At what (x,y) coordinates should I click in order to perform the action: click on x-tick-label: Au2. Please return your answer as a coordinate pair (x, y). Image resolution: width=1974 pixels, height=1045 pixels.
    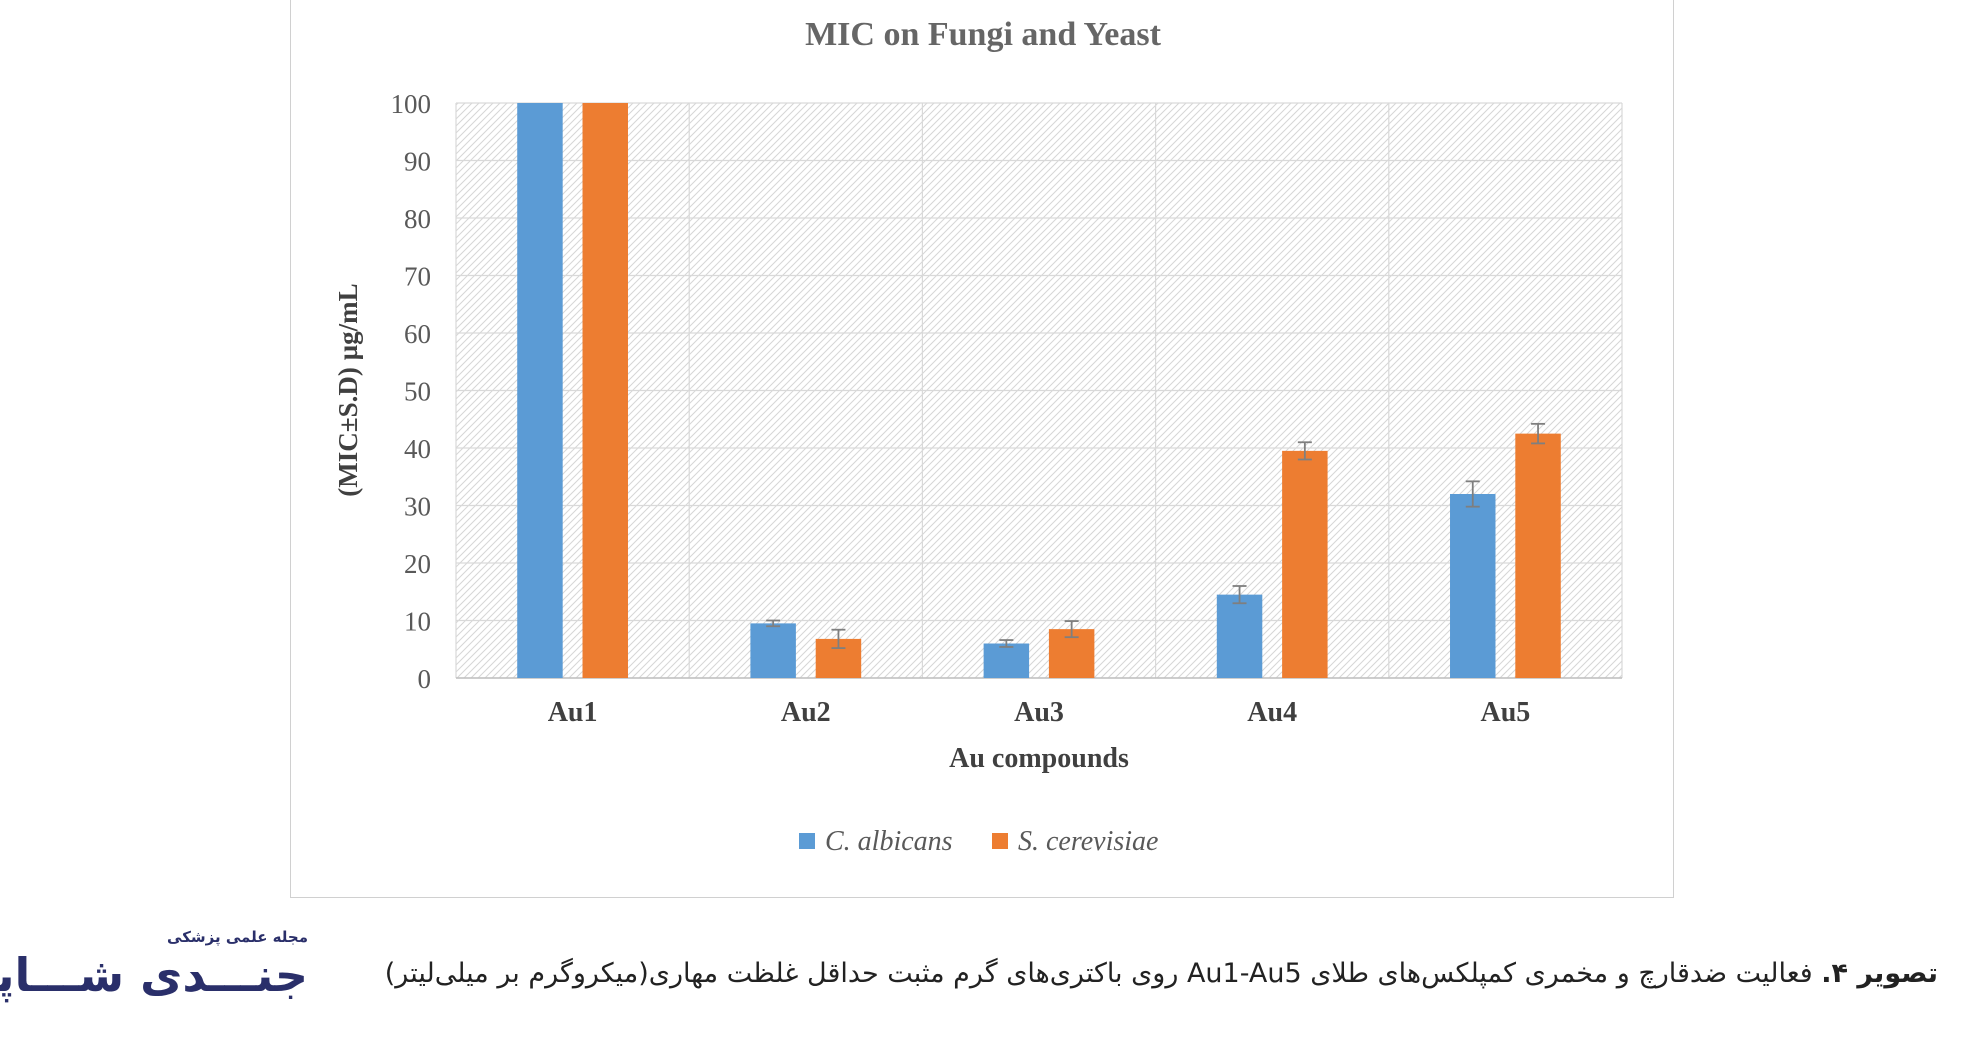
    Looking at the image, I should click on (806, 712).